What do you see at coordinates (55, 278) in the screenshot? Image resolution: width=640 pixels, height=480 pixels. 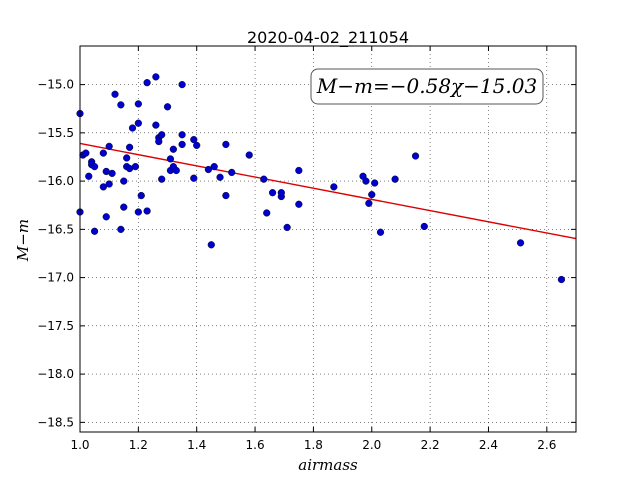 I see `y-tick-label: −17.0` at bounding box center [55, 278].